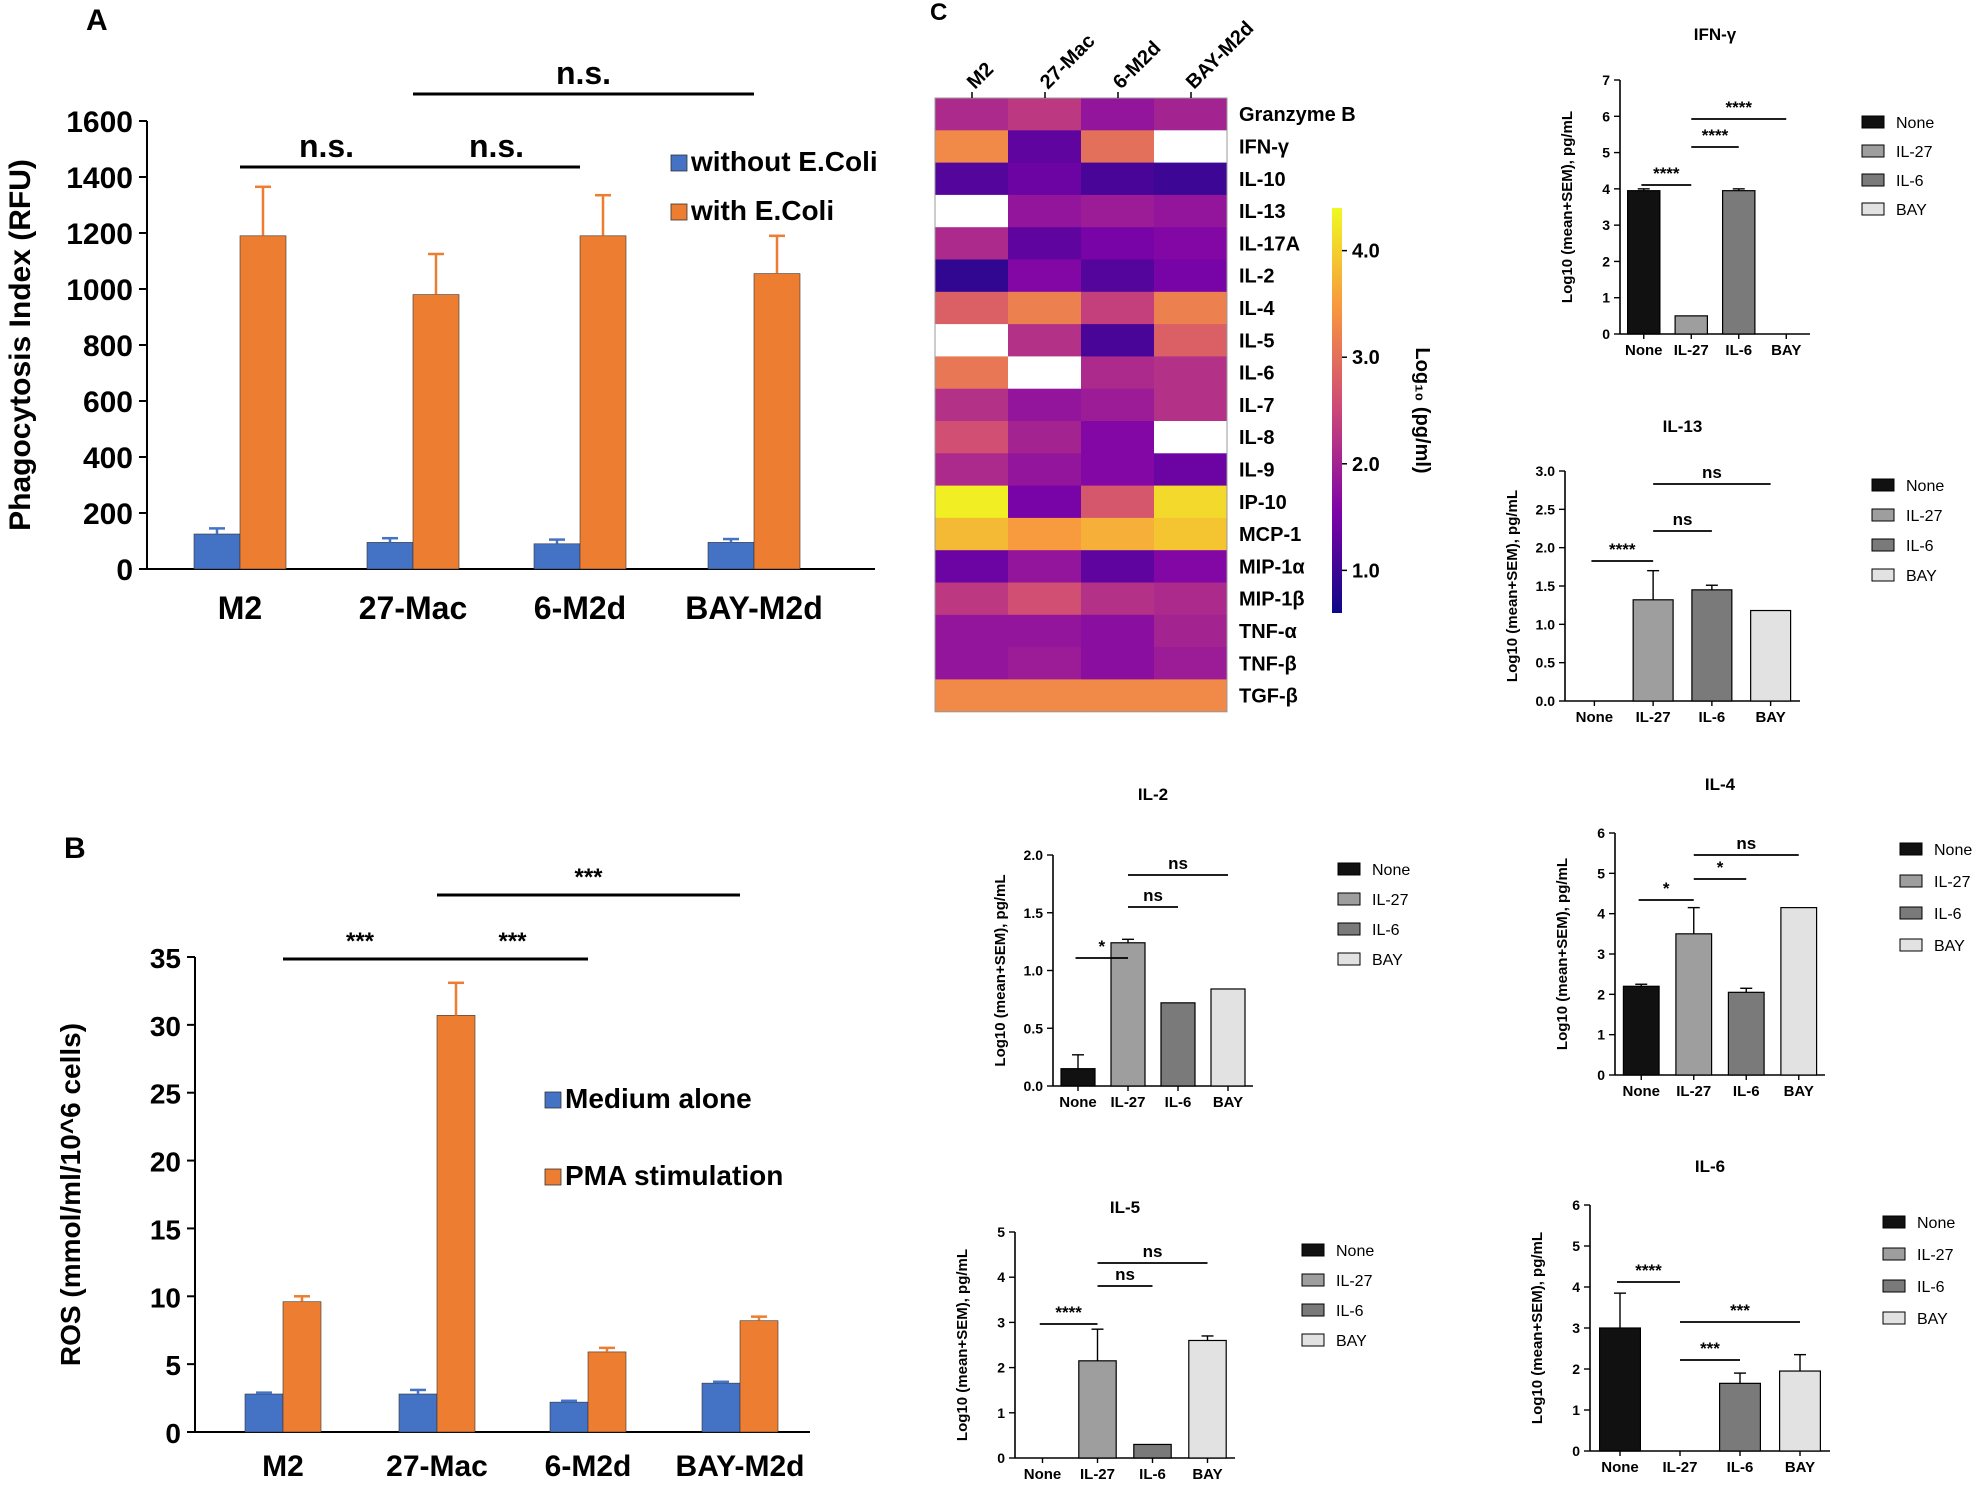 The height and width of the screenshot is (1486, 1984). I want to click on heatmap-cell-tnf-27-mac, so click(1045, 631).